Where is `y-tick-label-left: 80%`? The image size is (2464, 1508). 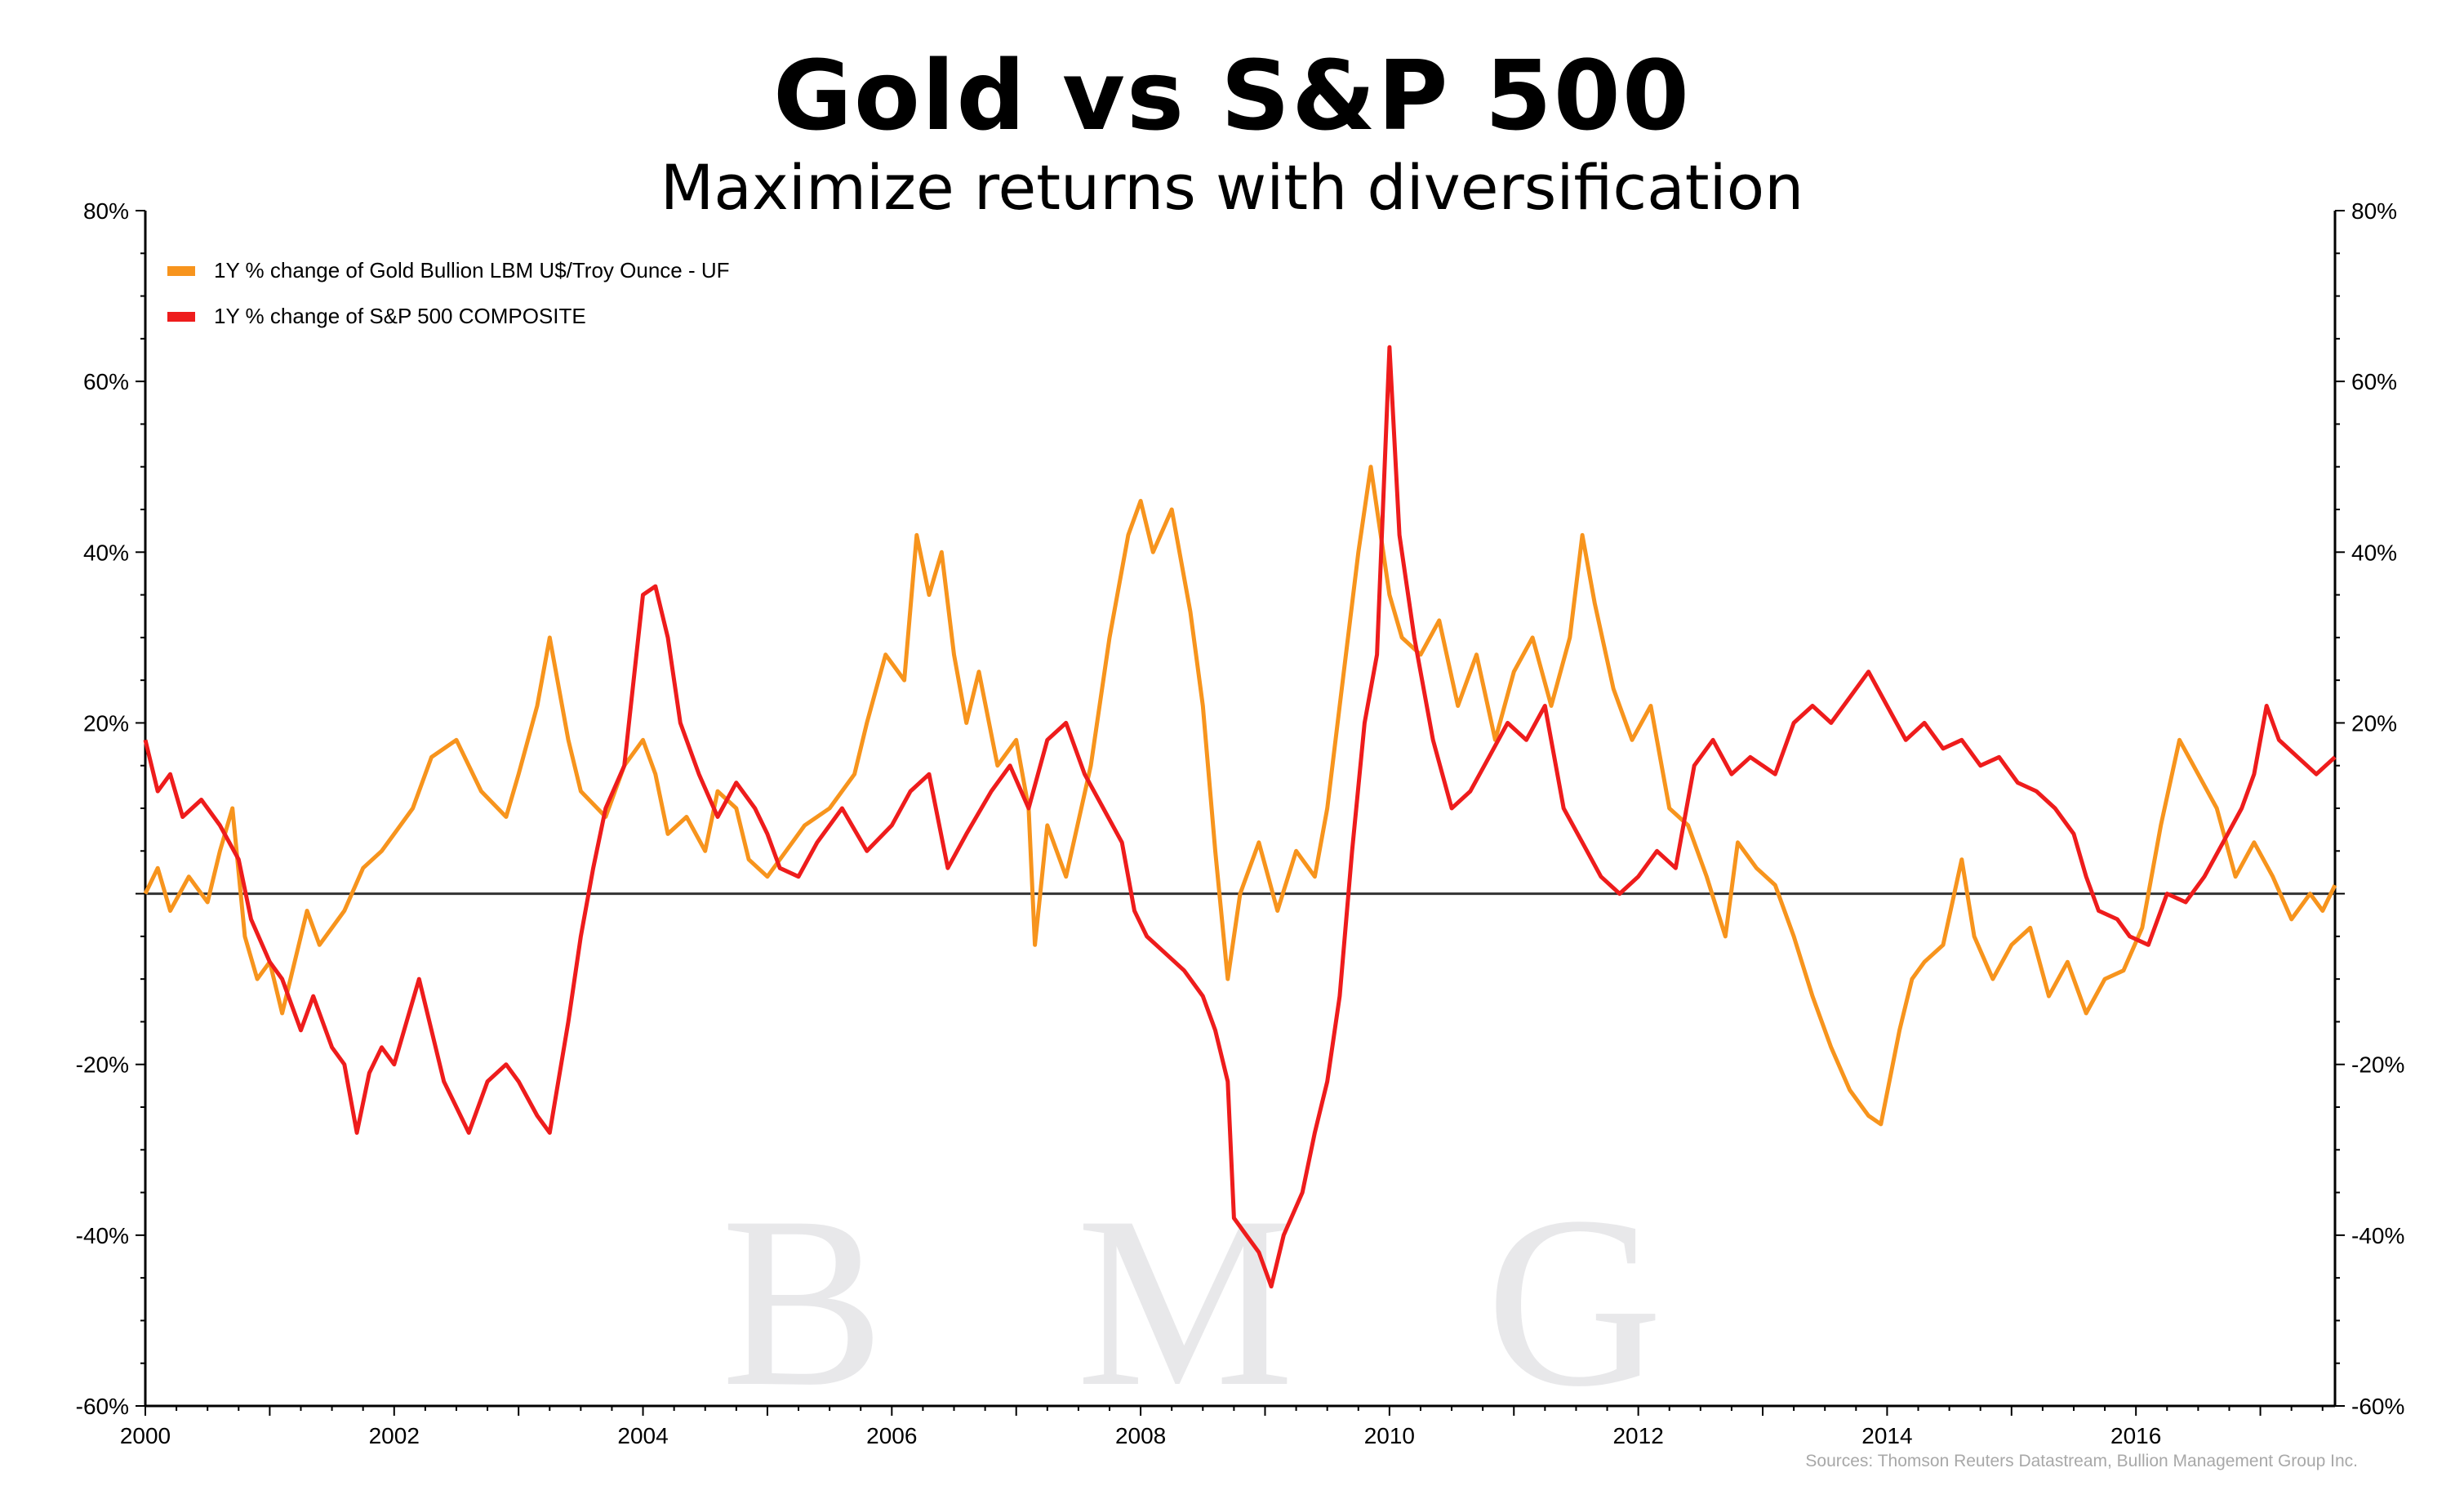
y-tick-label-left: 80% is located at coordinates (106, 211).